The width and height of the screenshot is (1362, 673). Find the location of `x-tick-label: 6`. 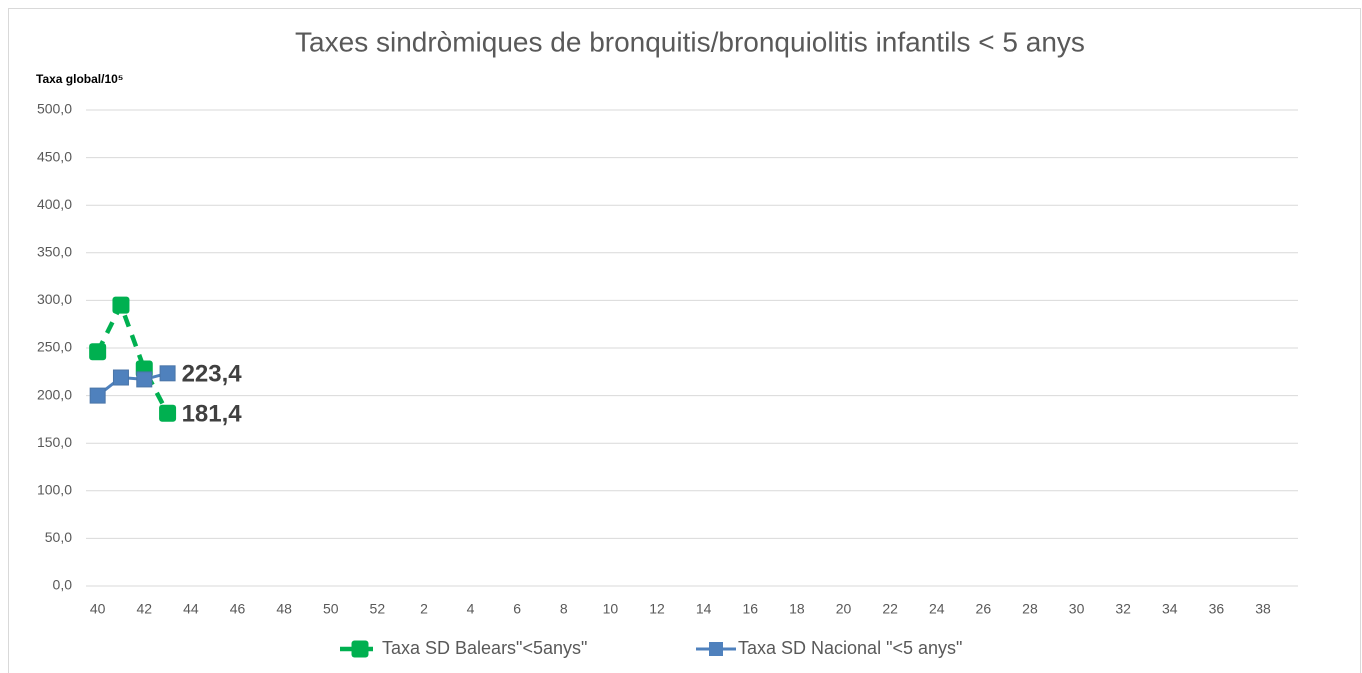

x-tick-label: 6 is located at coordinates (517, 609).